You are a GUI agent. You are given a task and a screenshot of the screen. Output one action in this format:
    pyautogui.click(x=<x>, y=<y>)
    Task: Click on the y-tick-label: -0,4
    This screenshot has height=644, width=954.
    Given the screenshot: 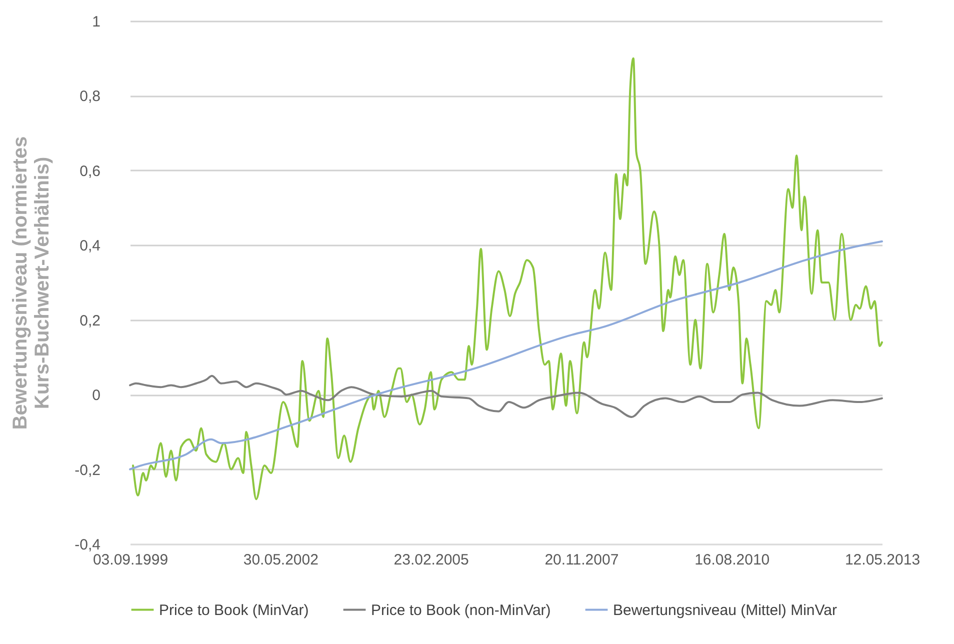 What is the action you would take?
    pyautogui.click(x=87, y=545)
    